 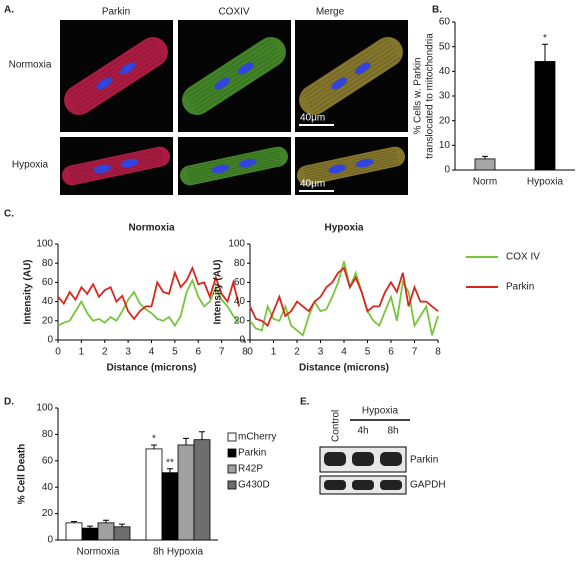 I want to click on column-label: COXIV, so click(x=233, y=12).